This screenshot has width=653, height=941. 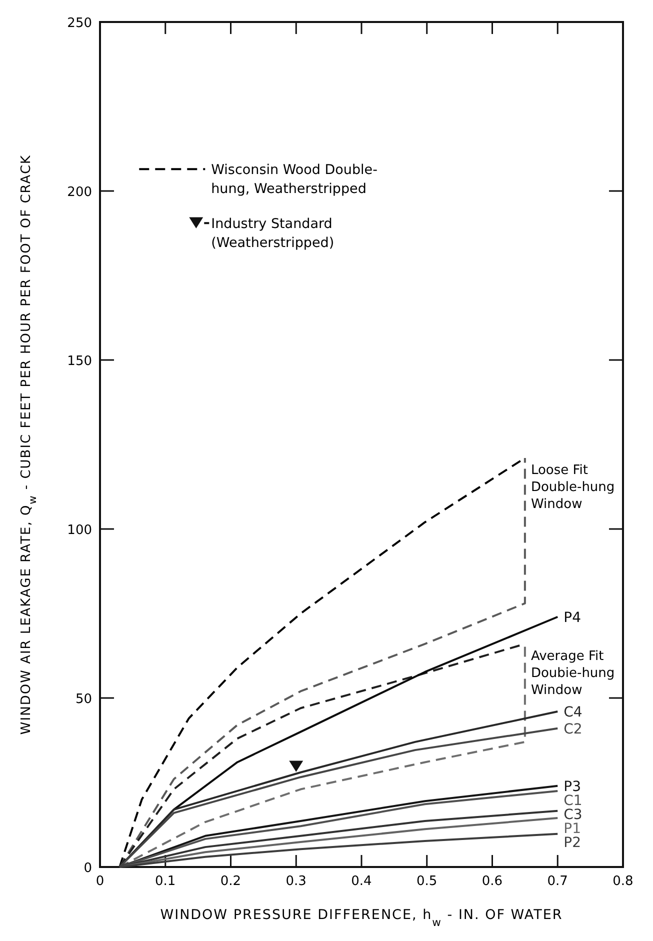 I want to click on x-tick-label: 0.2, so click(x=231, y=881).